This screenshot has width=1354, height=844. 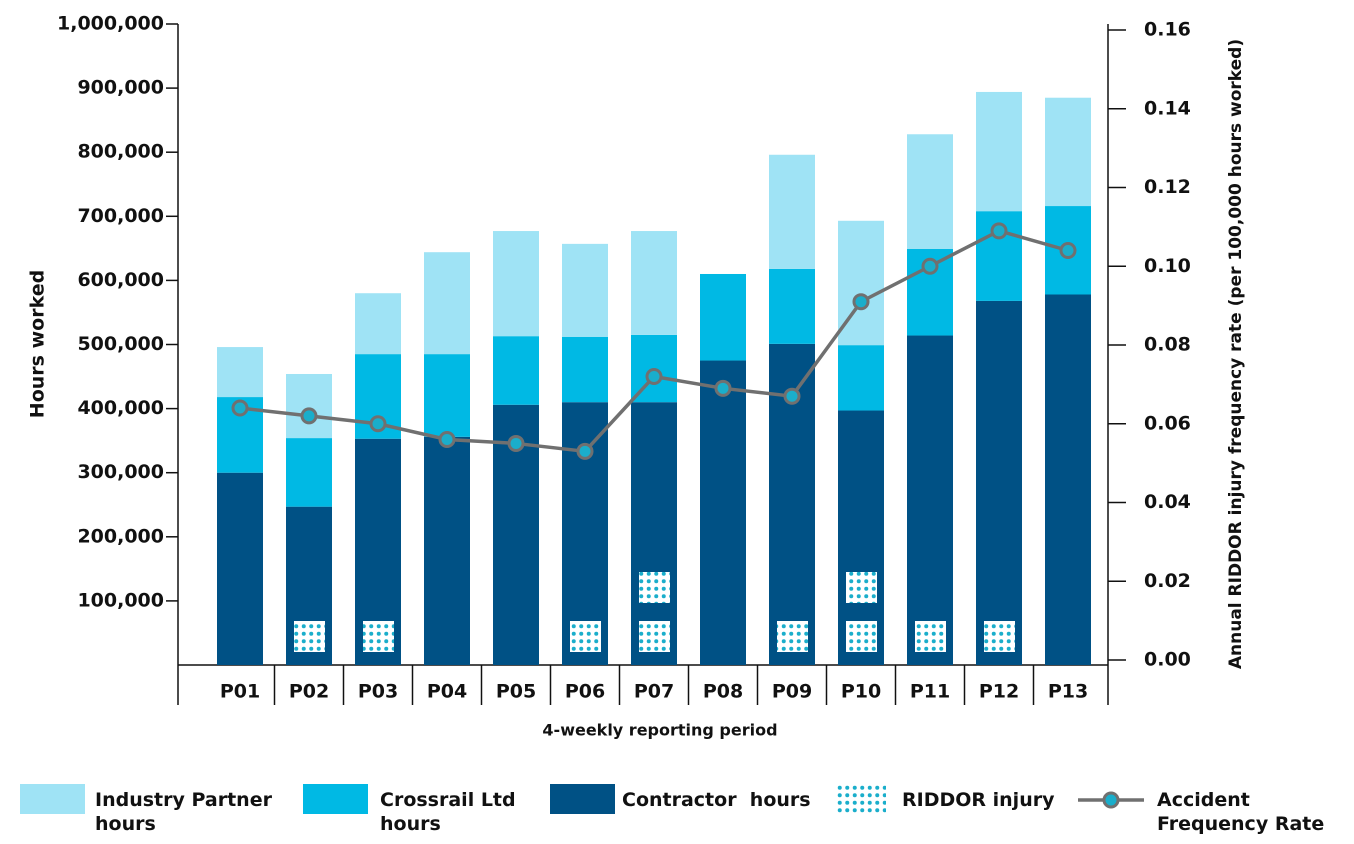 What do you see at coordinates (999, 692) in the screenshot?
I see `x-tick-label: P12` at bounding box center [999, 692].